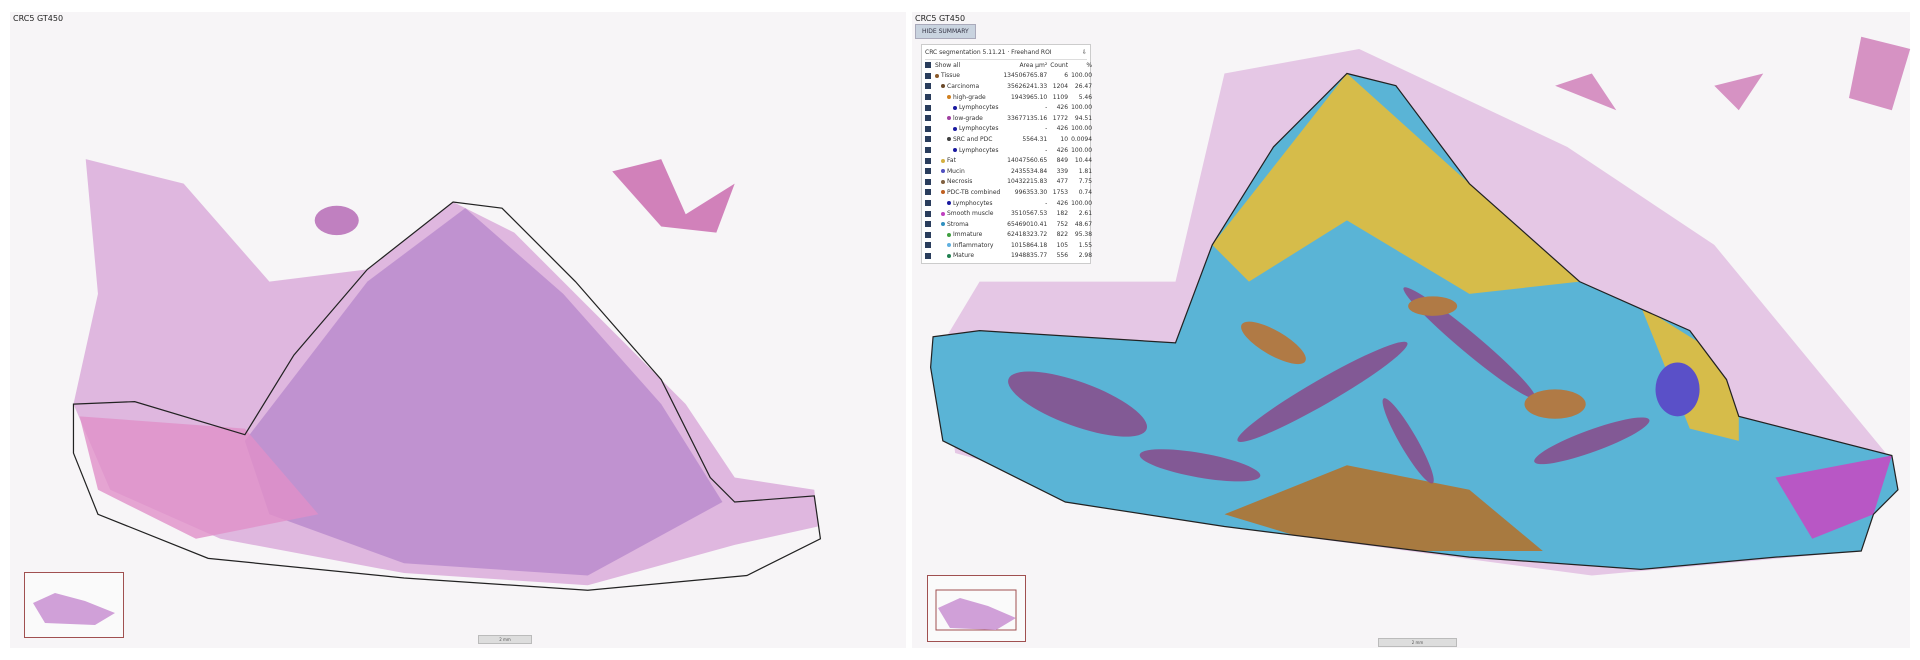 Image resolution: width=1920 pixels, height=660 pixels. What do you see at coordinates (1027, 235) in the screenshot?
I see `area-cell: 62418323.72` at bounding box center [1027, 235].